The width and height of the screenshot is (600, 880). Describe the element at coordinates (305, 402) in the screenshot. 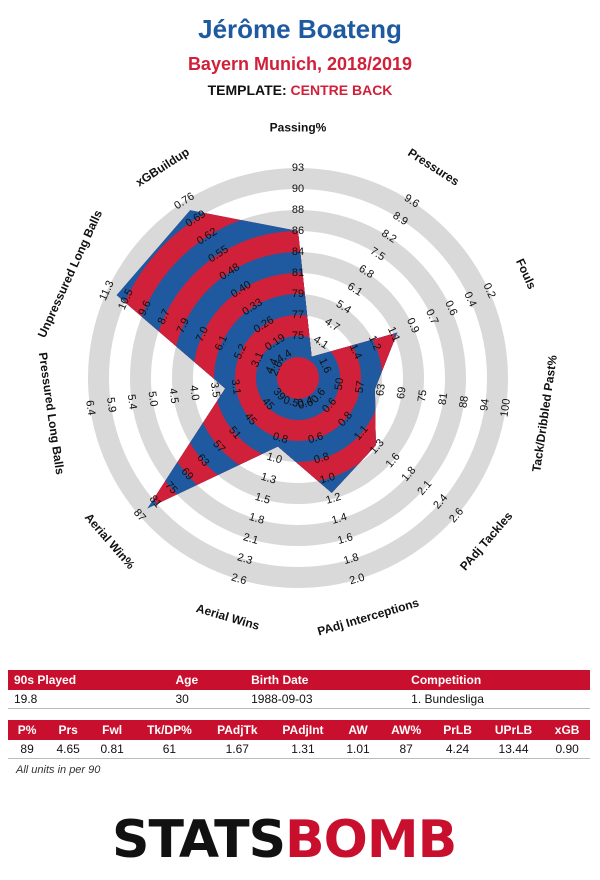

I see `radar-tick-label: 0.4` at that location.